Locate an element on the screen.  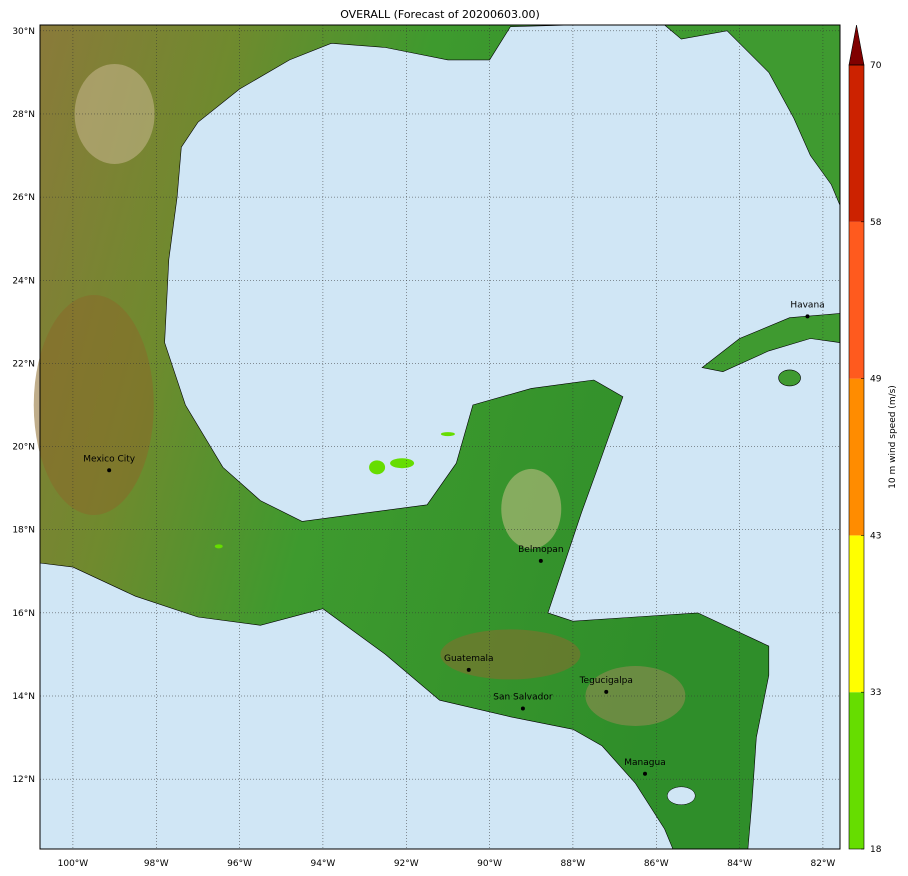
colorbar-tick-label: 43 is located at coordinates (875, 536).